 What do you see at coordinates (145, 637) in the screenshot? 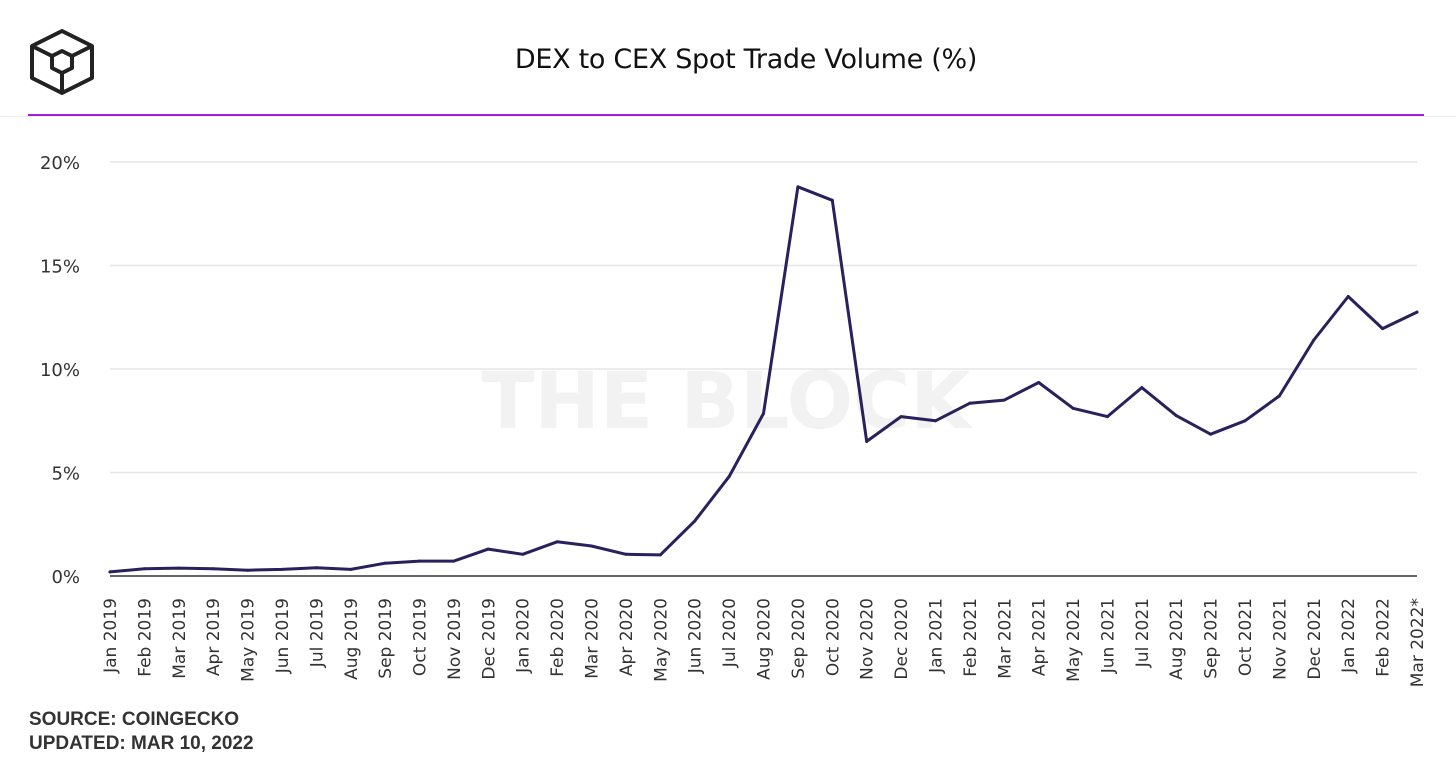
I see `x-tick-label: Feb 2019` at bounding box center [145, 637].